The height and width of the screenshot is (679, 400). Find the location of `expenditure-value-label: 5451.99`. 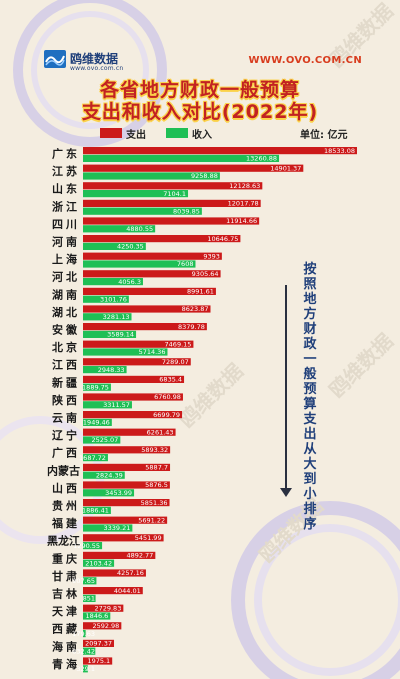

expenditure-value-label: 5451.99 is located at coordinates (148, 538).